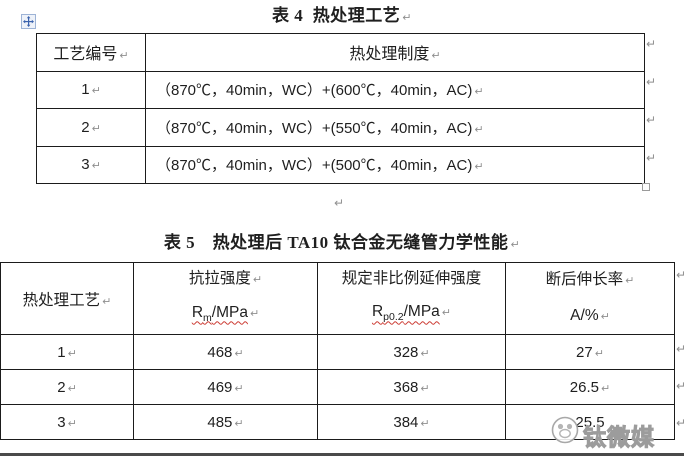  I want to click on table-row: 3 ↵ 485 ↵ 384 ↵ 25.5, so click(337, 422).